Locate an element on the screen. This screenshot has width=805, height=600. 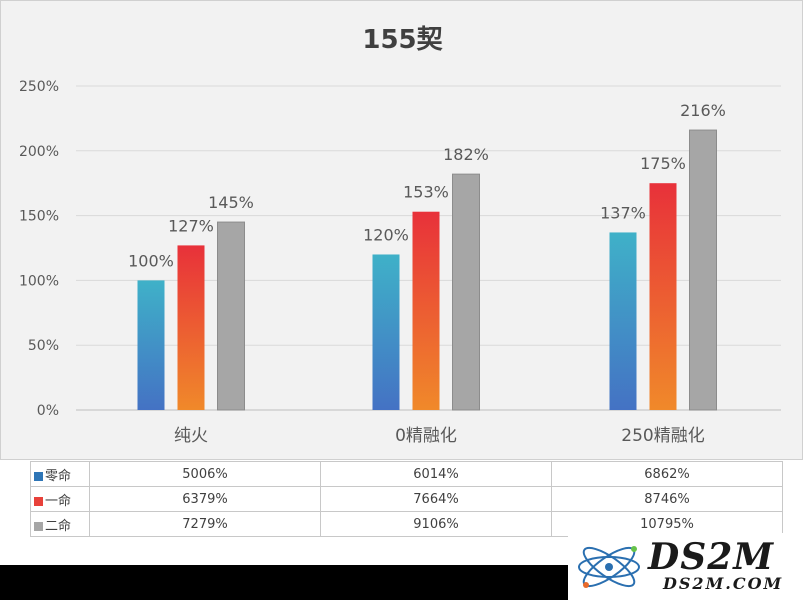
table-cell: 7279% is located at coordinates (205, 524).